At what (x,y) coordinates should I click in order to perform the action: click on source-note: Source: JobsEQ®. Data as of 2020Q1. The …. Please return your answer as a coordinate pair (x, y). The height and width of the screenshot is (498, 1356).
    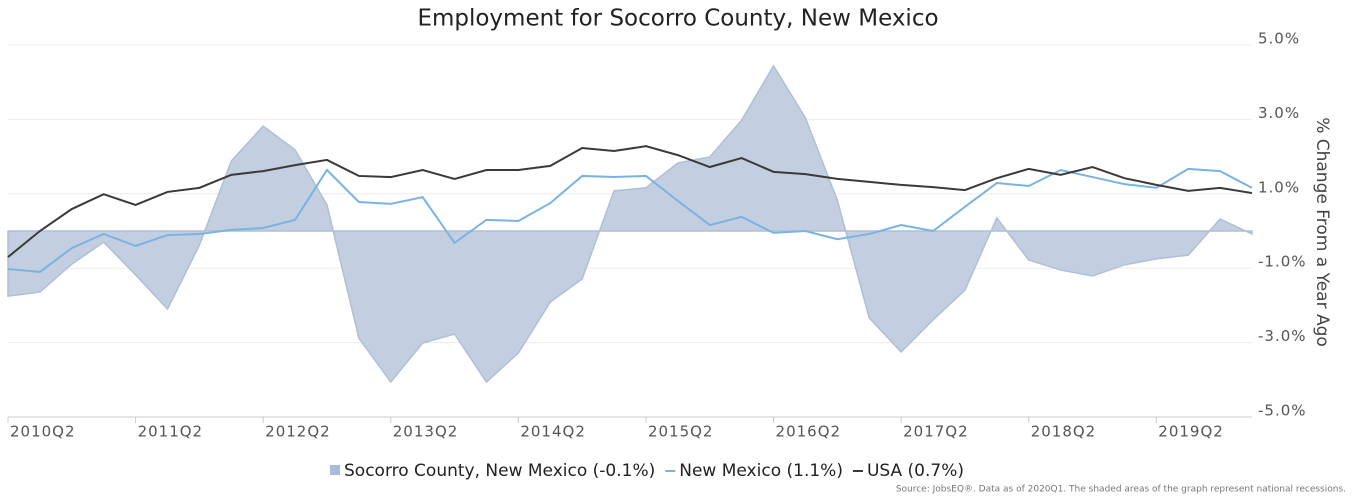
    Looking at the image, I should click on (1121, 490).